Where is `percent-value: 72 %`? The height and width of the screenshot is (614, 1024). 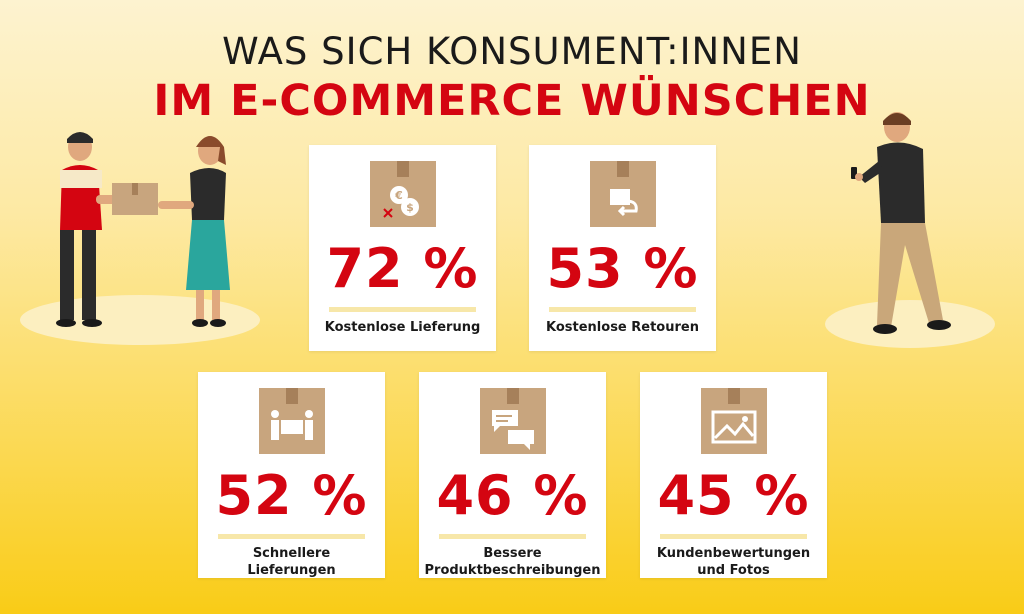 percent-value: 72 % is located at coordinates (402, 268).